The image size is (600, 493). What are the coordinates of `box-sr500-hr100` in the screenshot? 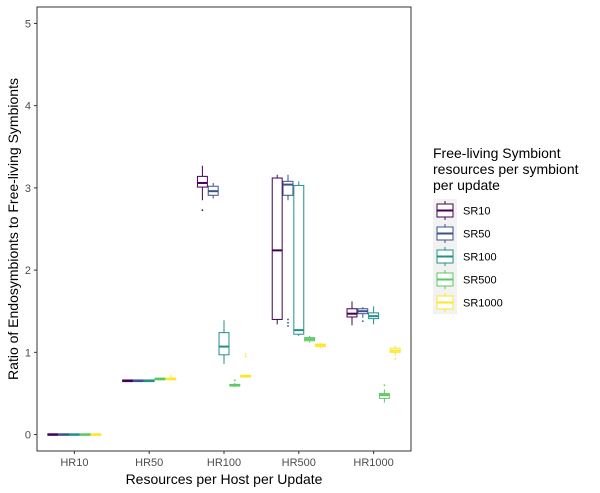 It's located at (235, 383).